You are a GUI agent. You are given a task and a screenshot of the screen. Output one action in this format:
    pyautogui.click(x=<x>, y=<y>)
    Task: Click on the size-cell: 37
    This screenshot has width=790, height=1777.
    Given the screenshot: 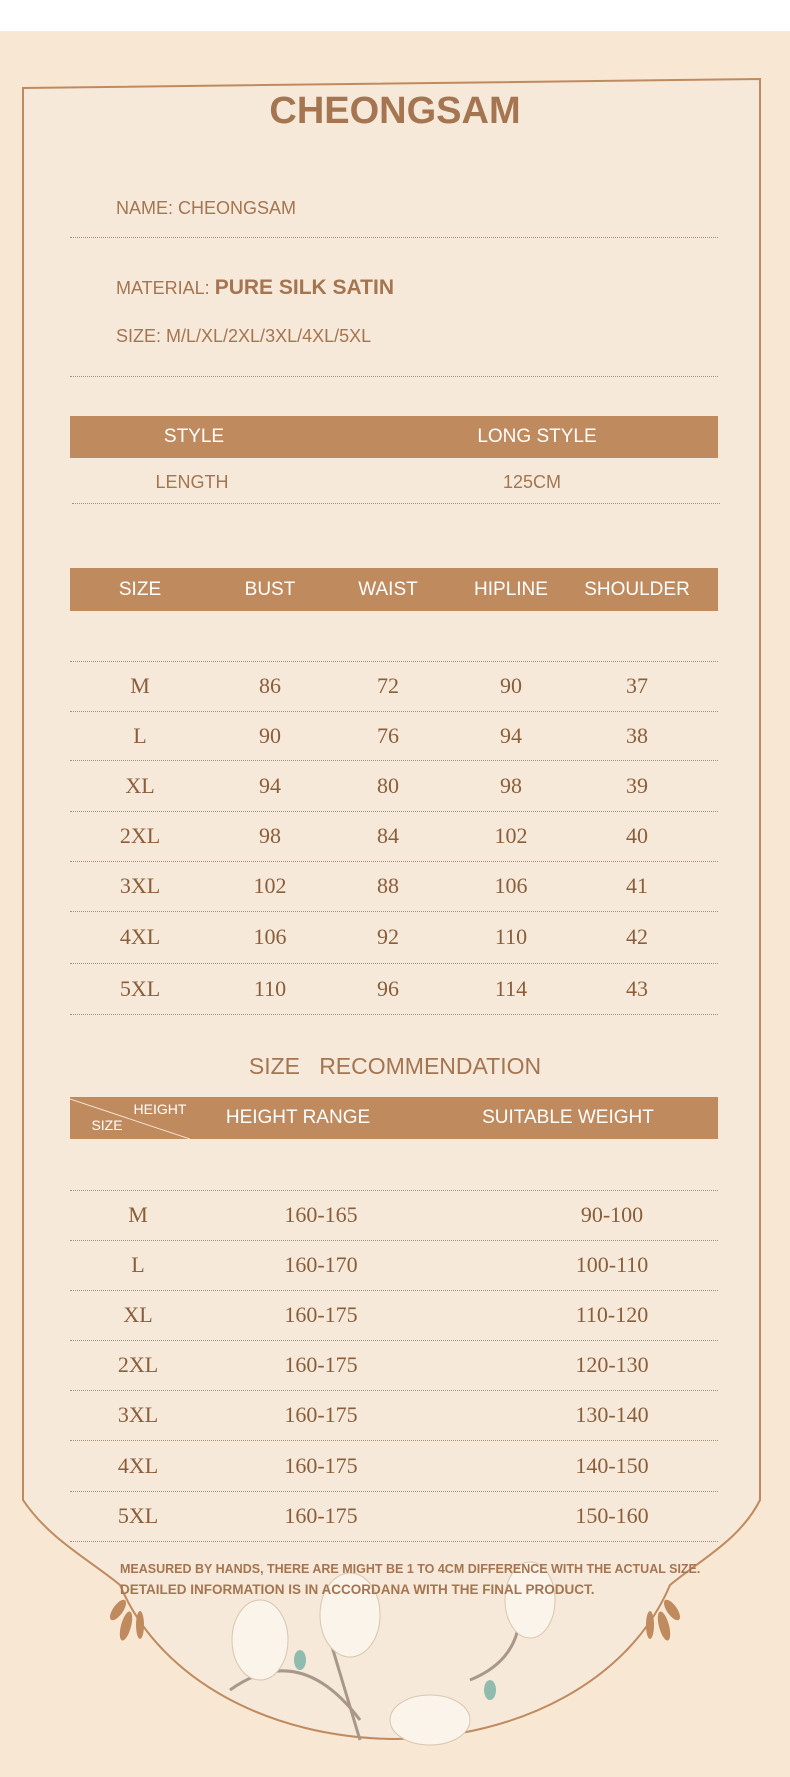 What is the action you would take?
    pyautogui.click(x=637, y=685)
    